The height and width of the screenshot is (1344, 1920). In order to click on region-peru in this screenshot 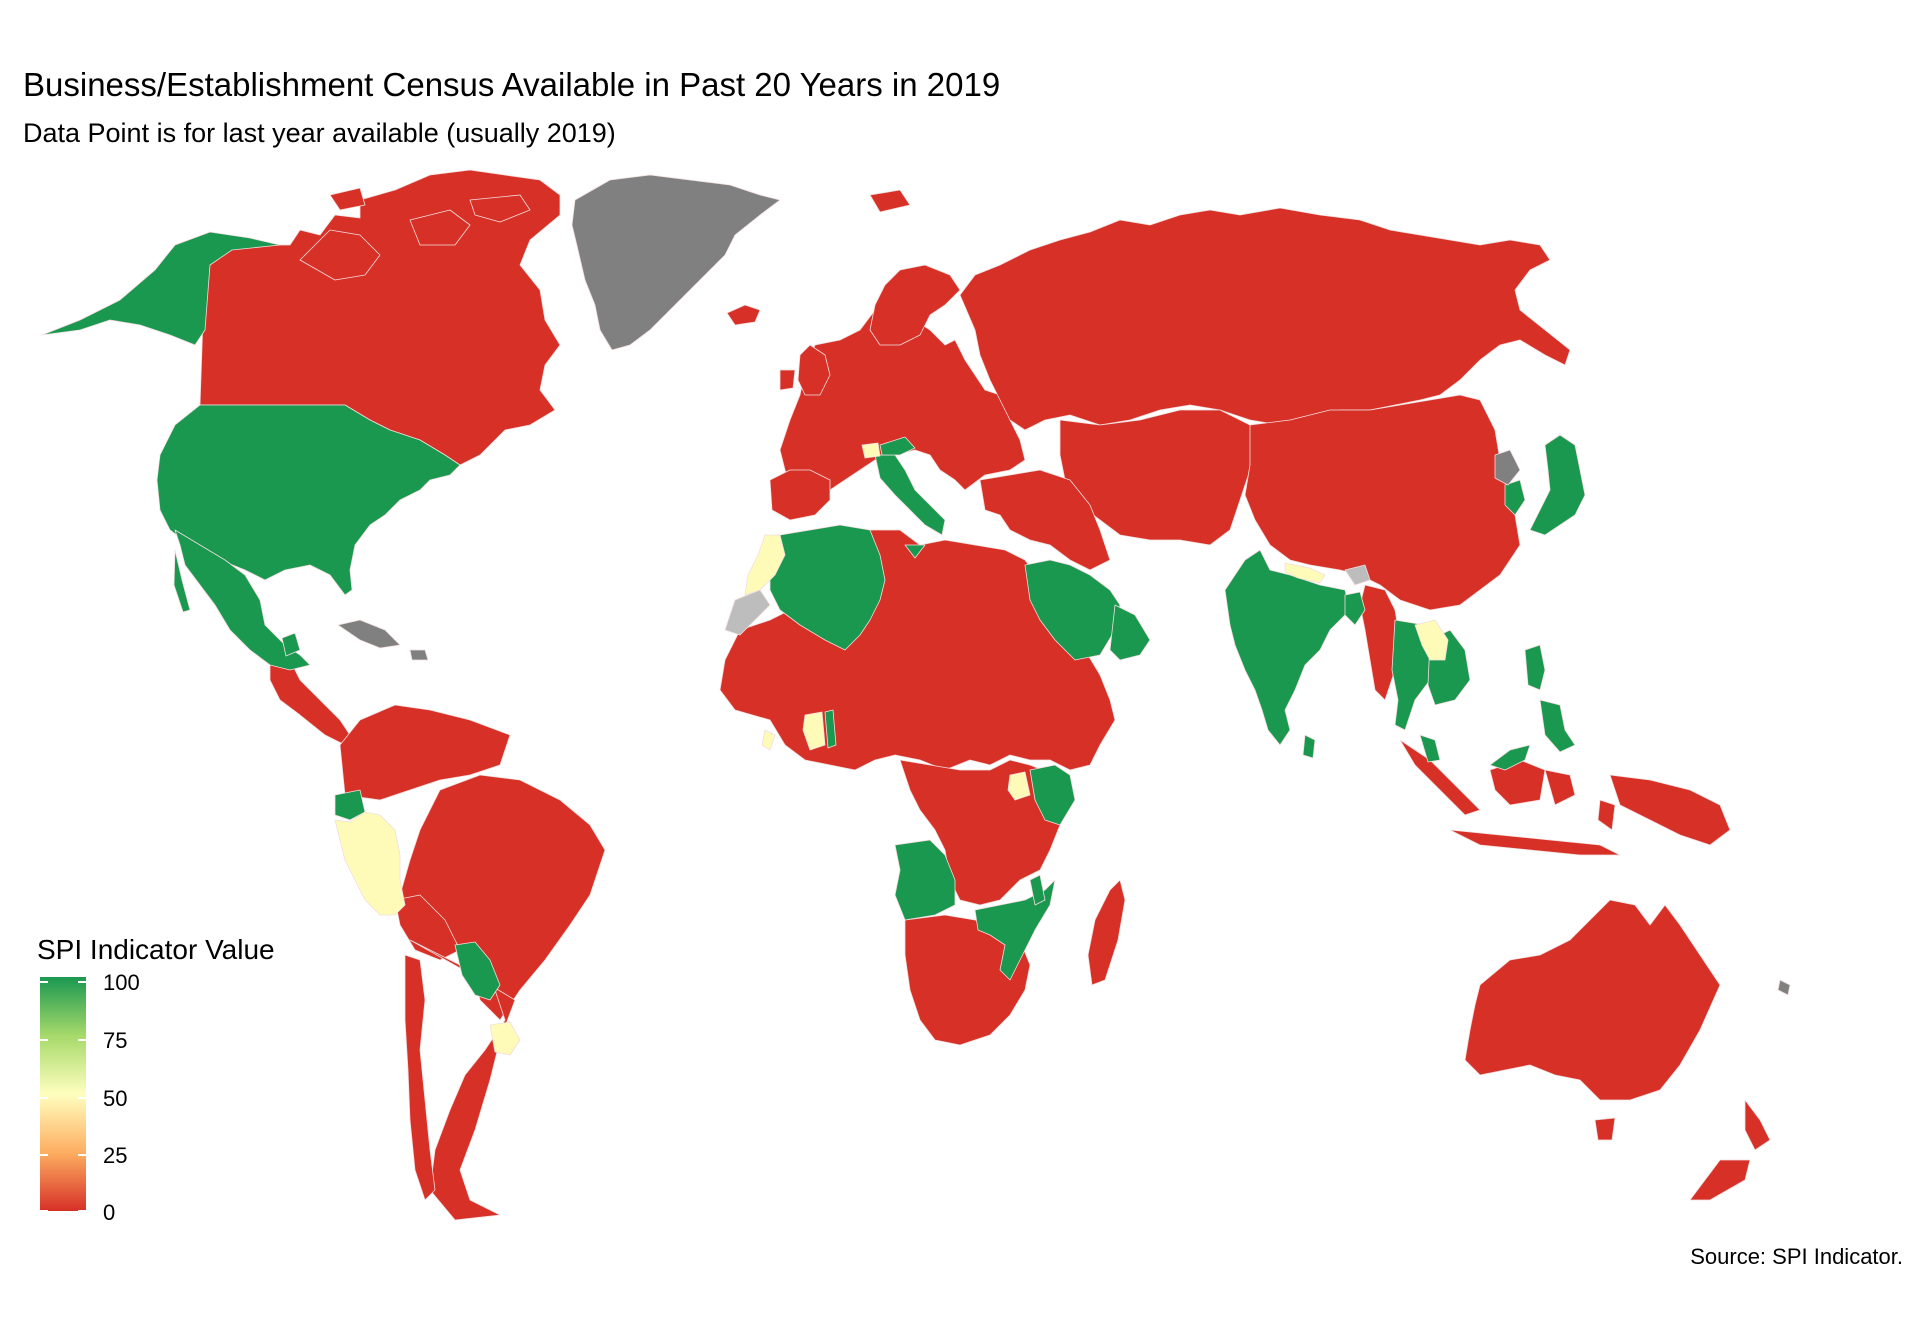, I will do `click(370, 863)`.